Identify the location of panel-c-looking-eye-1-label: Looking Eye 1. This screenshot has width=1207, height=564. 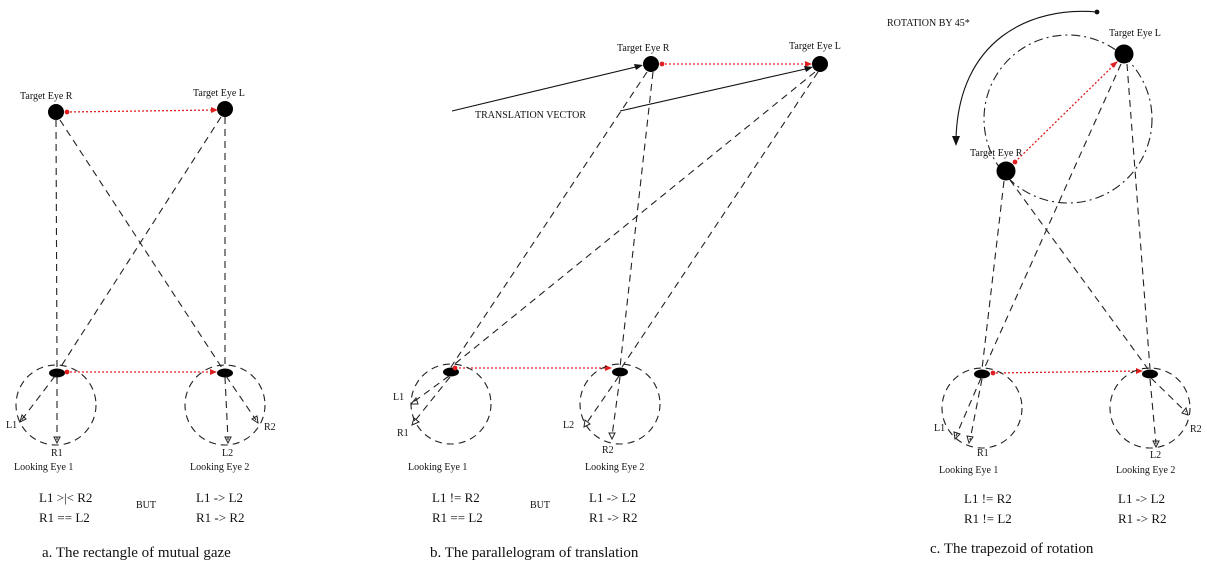
(968, 470).